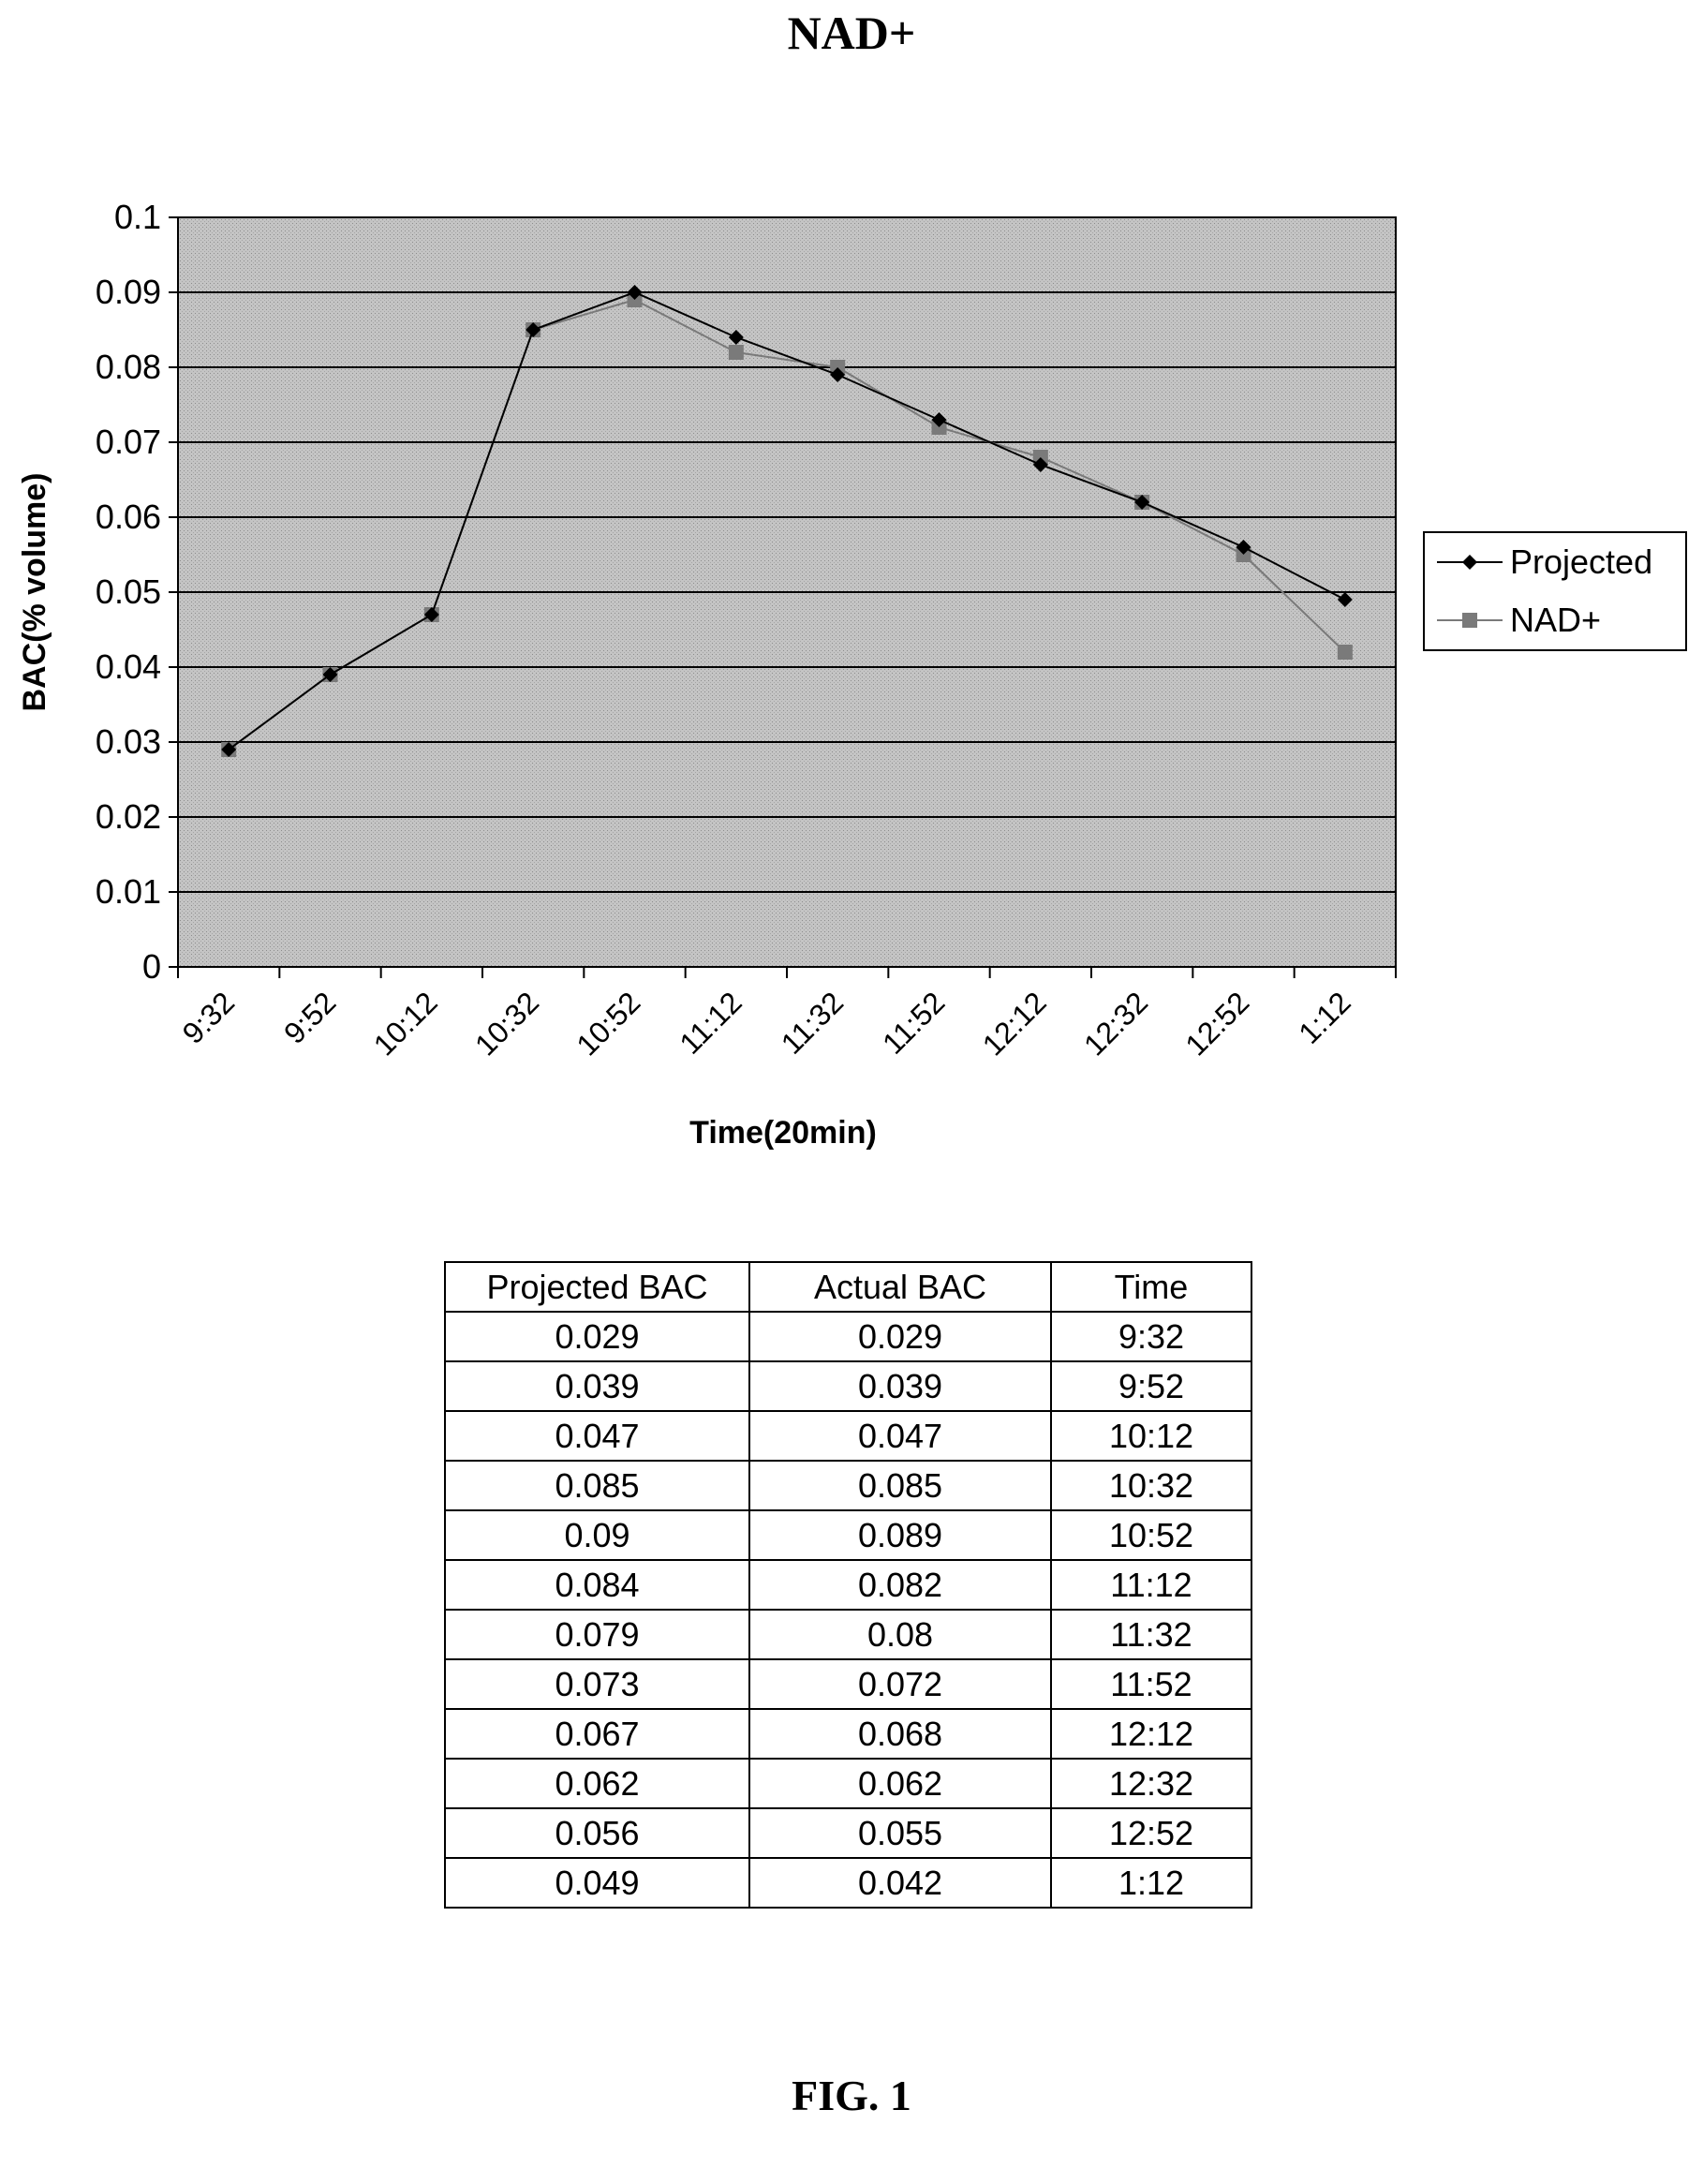  Describe the element at coordinates (128, 741) in the screenshot. I see `y-tick-label: 0.03` at that location.